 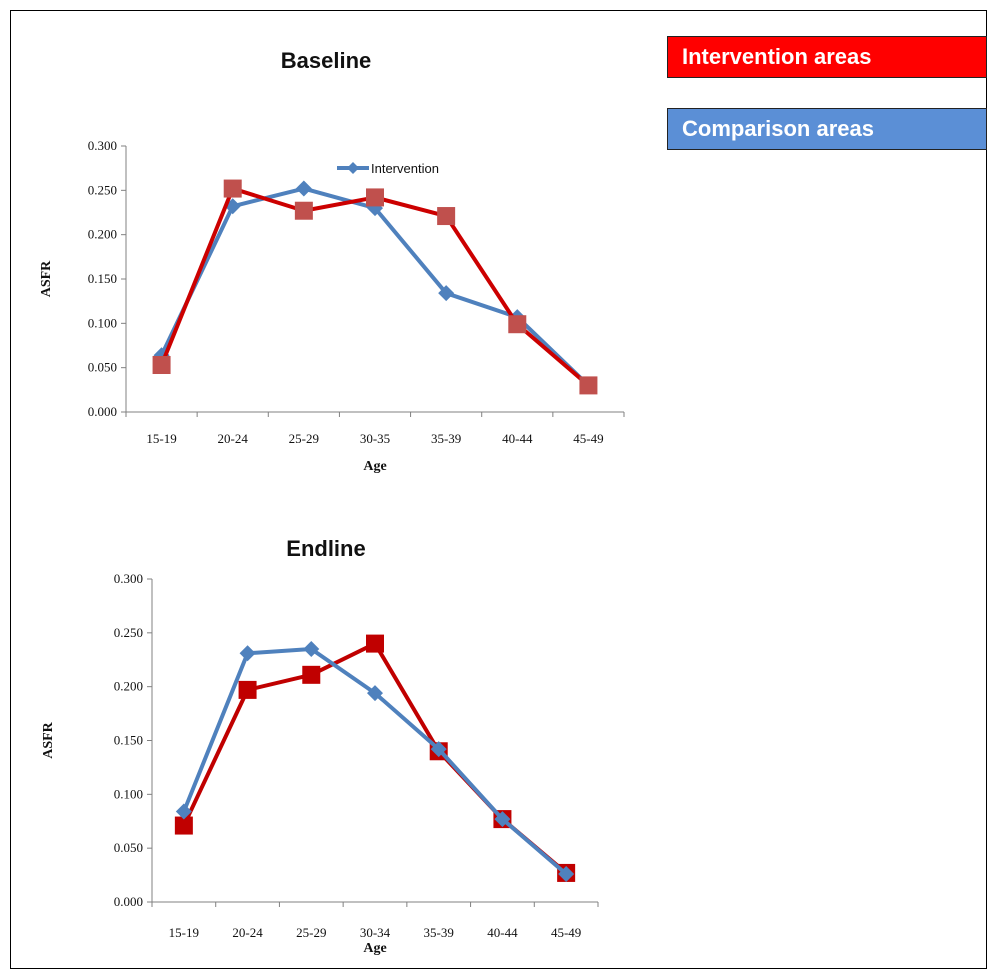 What do you see at coordinates (778, 128) in the screenshot?
I see `legend-comparison-areas-label: Comparison areas` at bounding box center [778, 128].